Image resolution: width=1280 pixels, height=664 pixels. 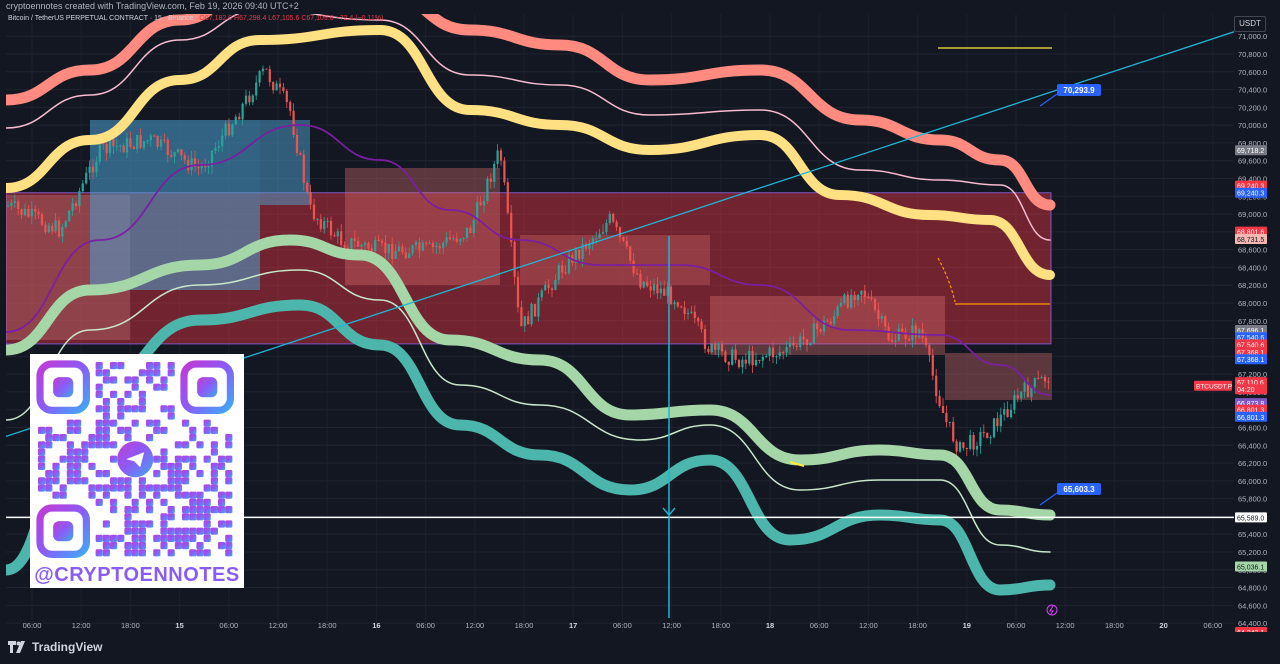 I want to click on footer, so click(x=640, y=648).